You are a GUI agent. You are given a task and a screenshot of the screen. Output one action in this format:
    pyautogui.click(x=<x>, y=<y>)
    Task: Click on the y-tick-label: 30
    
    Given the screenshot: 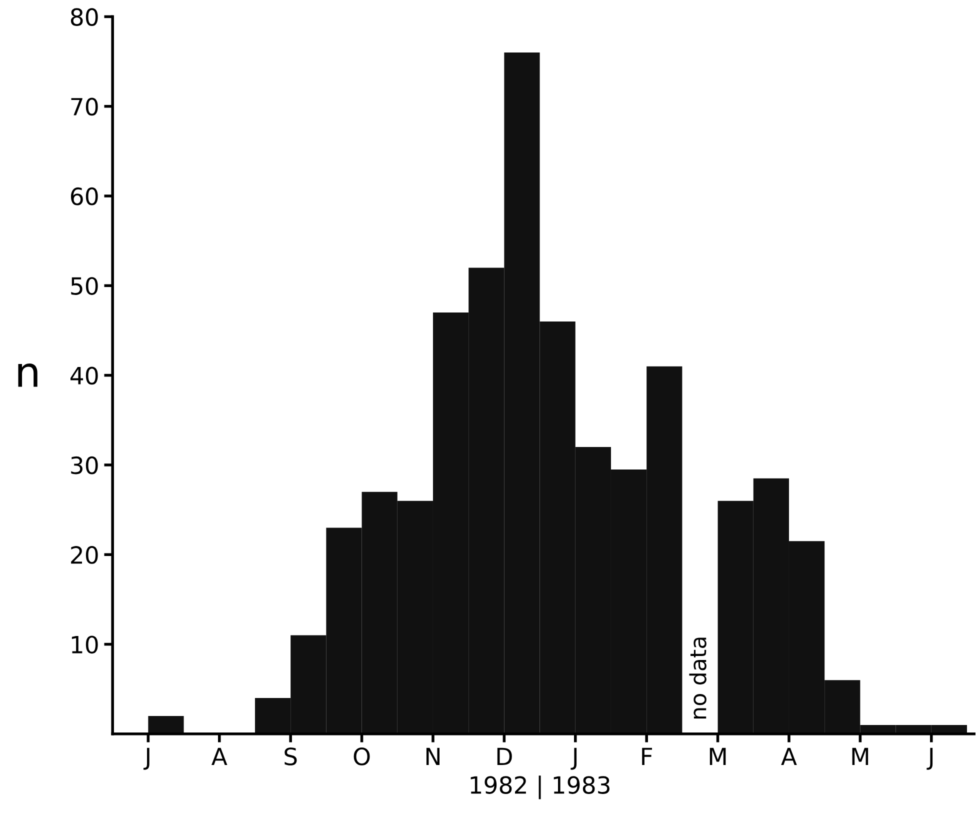 What is the action you would take?
    pyautogui.click(x=84, y=465)
    